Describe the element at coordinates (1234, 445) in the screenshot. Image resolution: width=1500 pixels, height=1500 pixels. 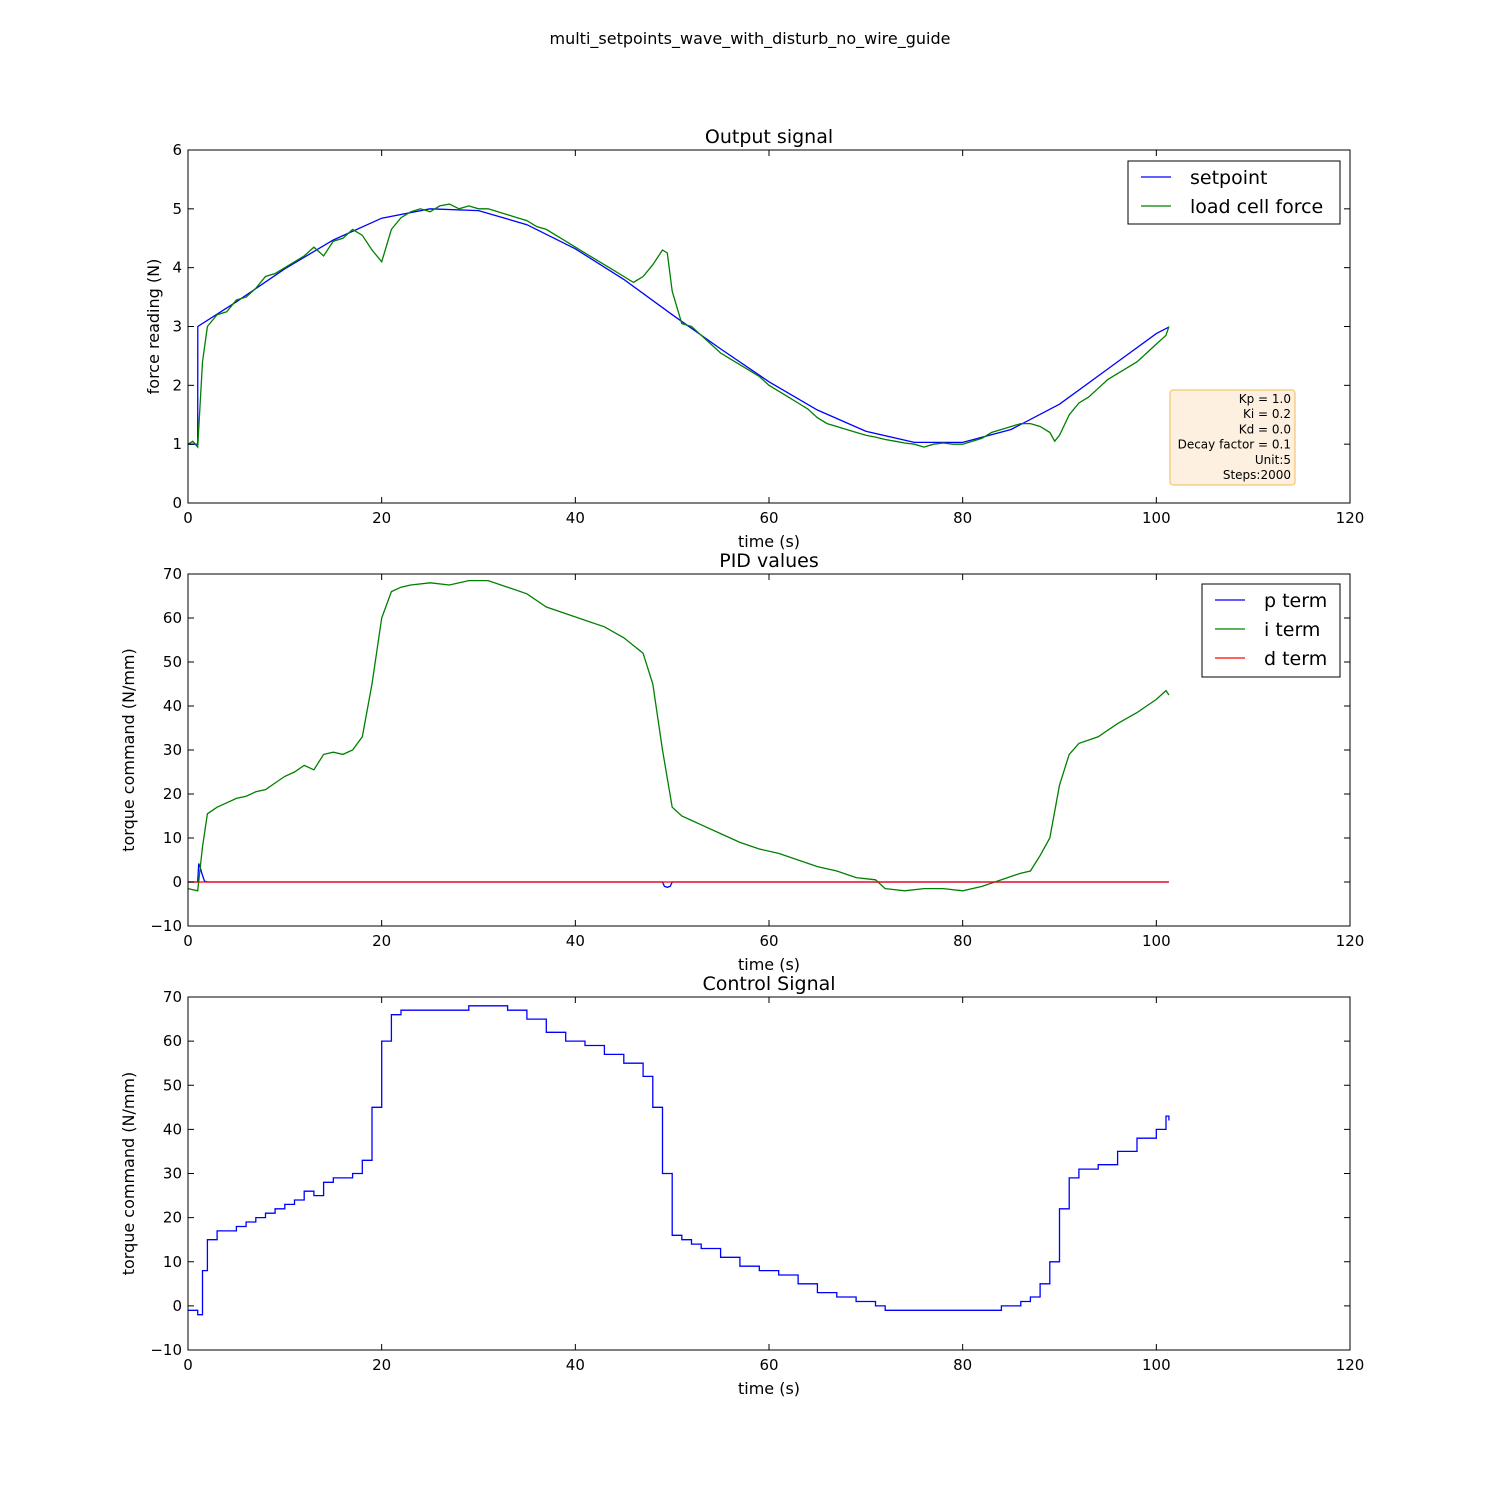
I see `annotation-line: Decay factor = 0.1` at that location.